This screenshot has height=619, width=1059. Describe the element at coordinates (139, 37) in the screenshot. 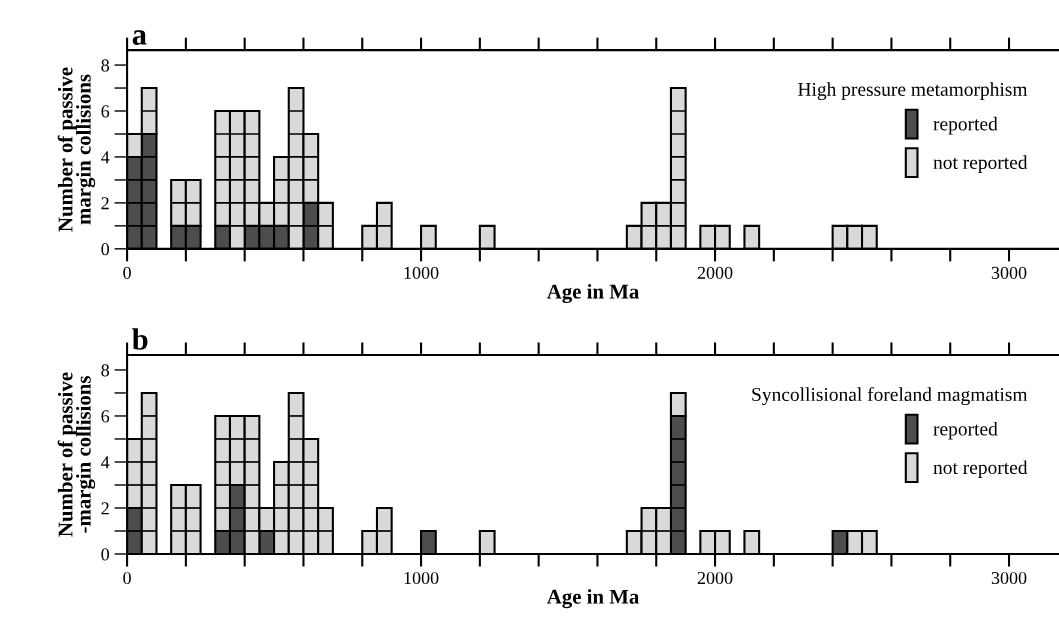

I see `chart-title: a` at that location.